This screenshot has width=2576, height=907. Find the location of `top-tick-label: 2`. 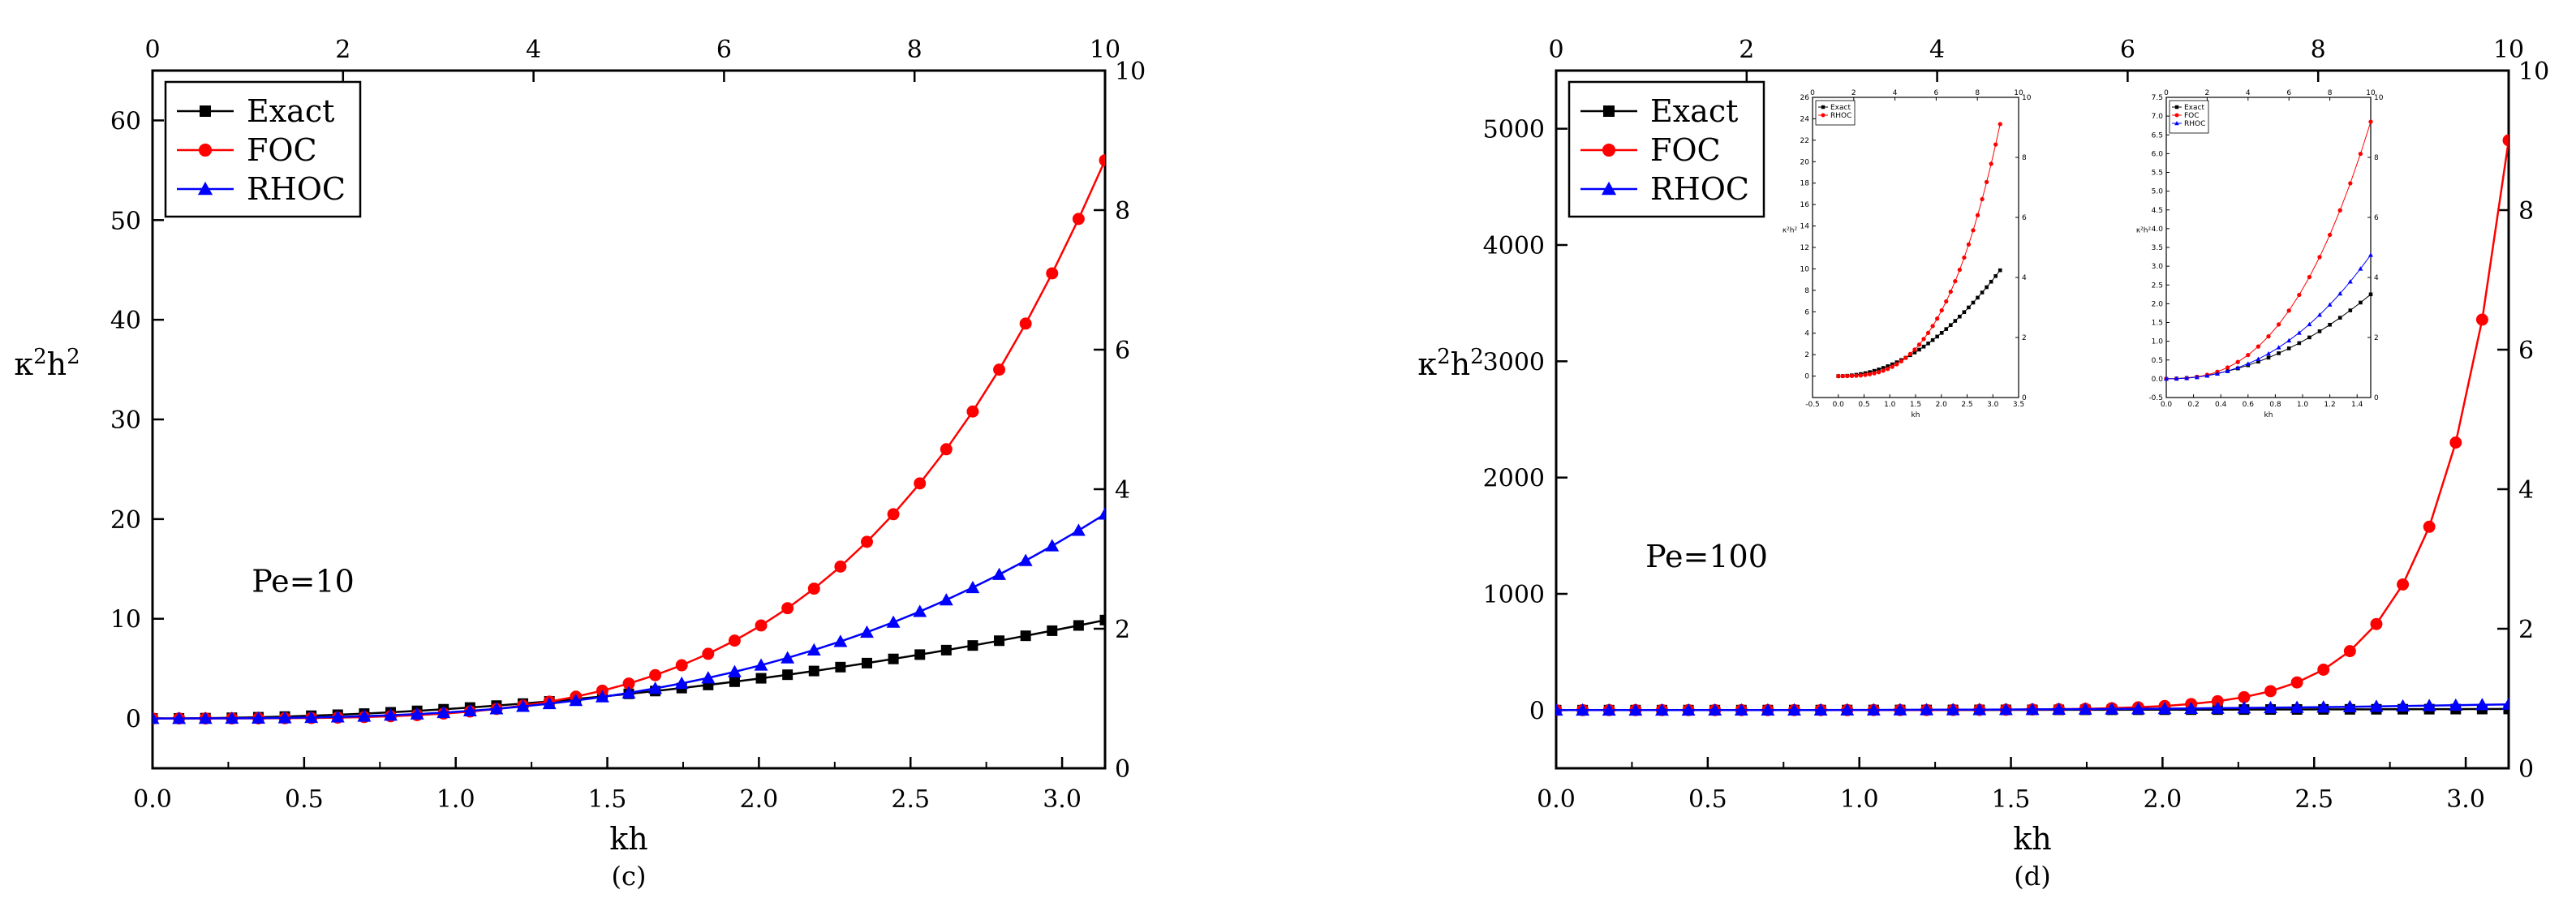

top-tick-label: 2 is located at coordinates (342, 50).